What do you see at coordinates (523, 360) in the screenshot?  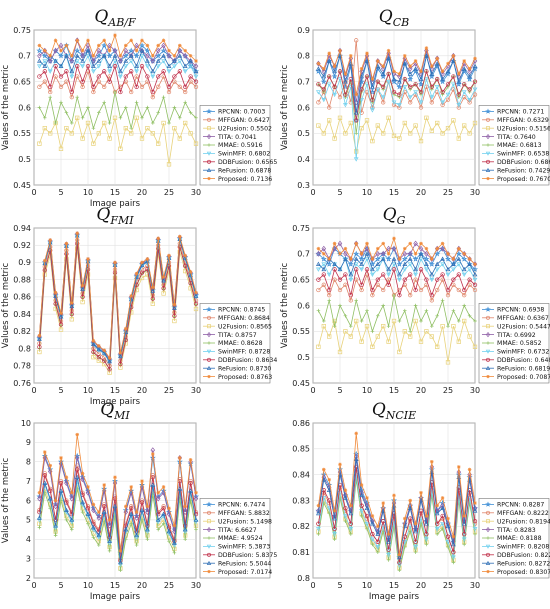 I see `legend-entry: DDBFusion: 0.6482` at bounding box center [523, 360].